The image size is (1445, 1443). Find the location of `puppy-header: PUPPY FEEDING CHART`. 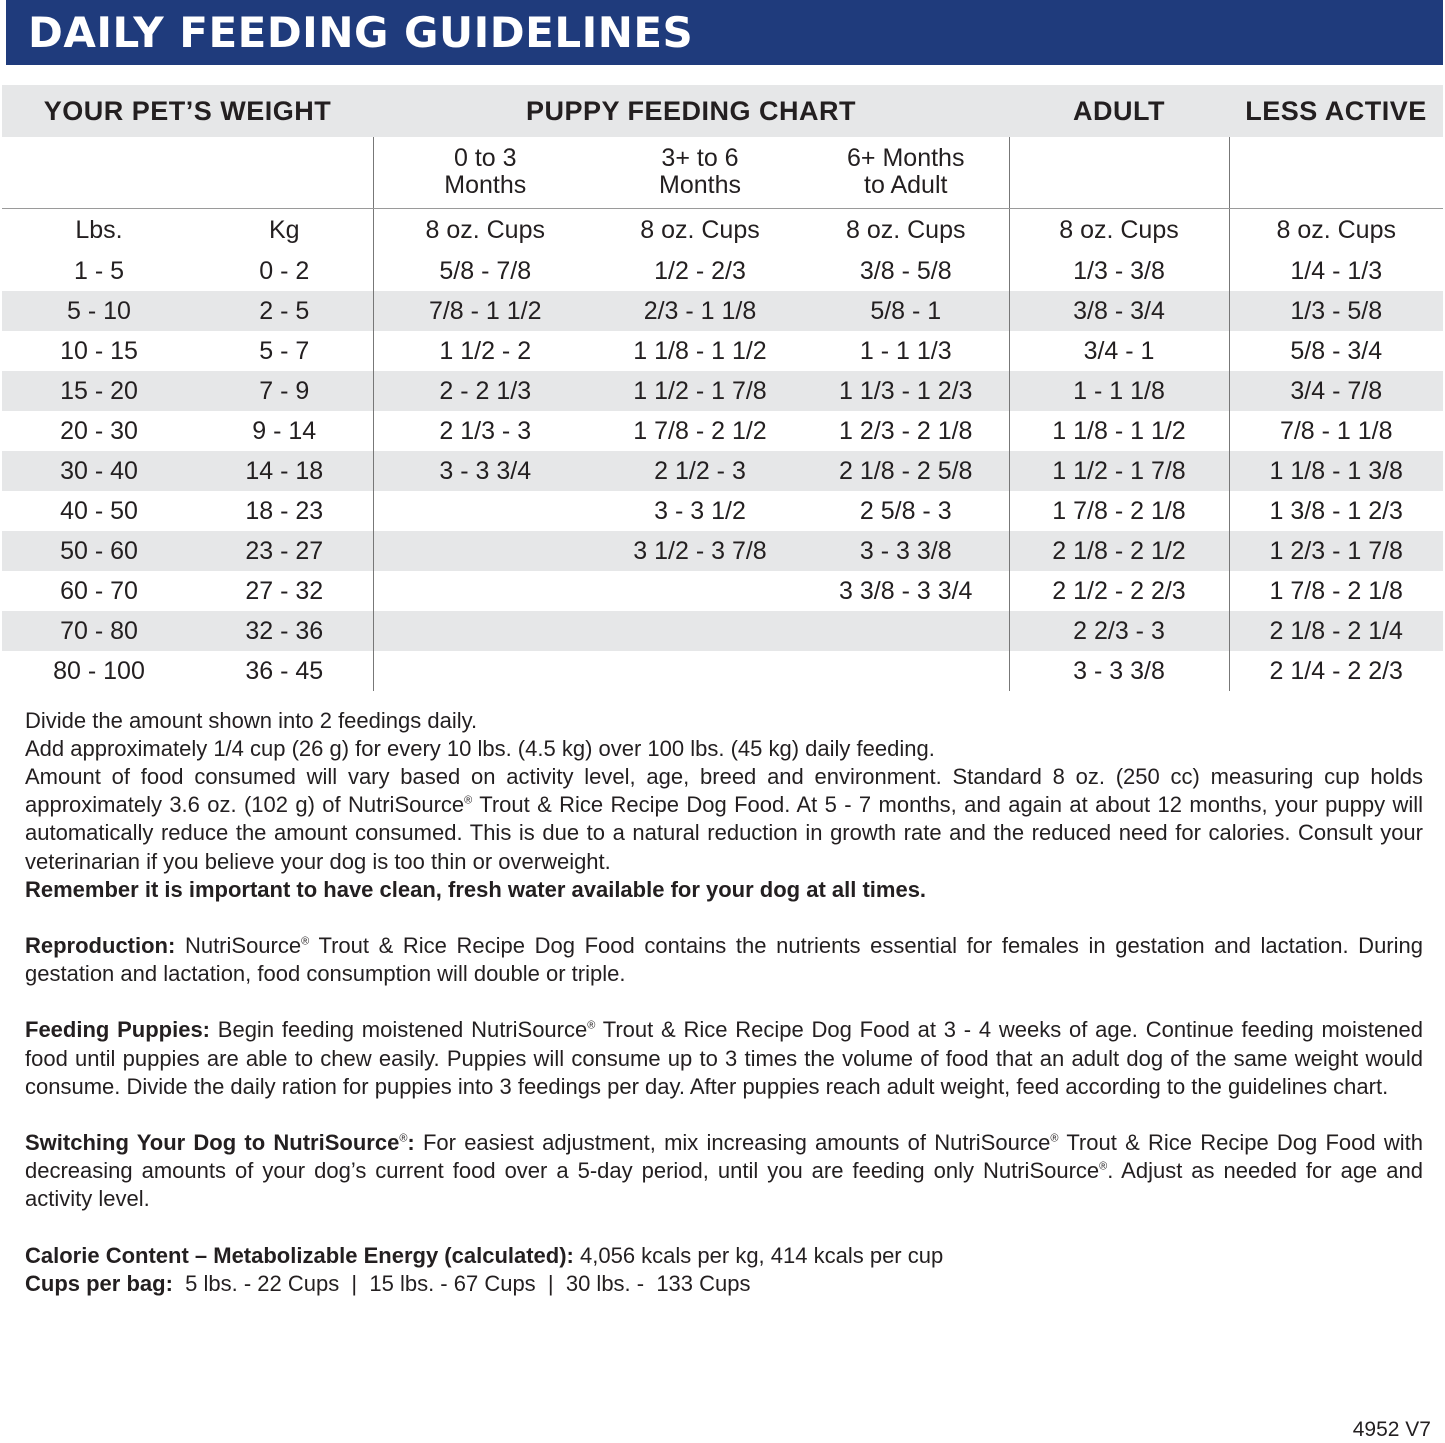

puppy-header: PUPPY FEEDING CHART is located at coordinates (691, 111).